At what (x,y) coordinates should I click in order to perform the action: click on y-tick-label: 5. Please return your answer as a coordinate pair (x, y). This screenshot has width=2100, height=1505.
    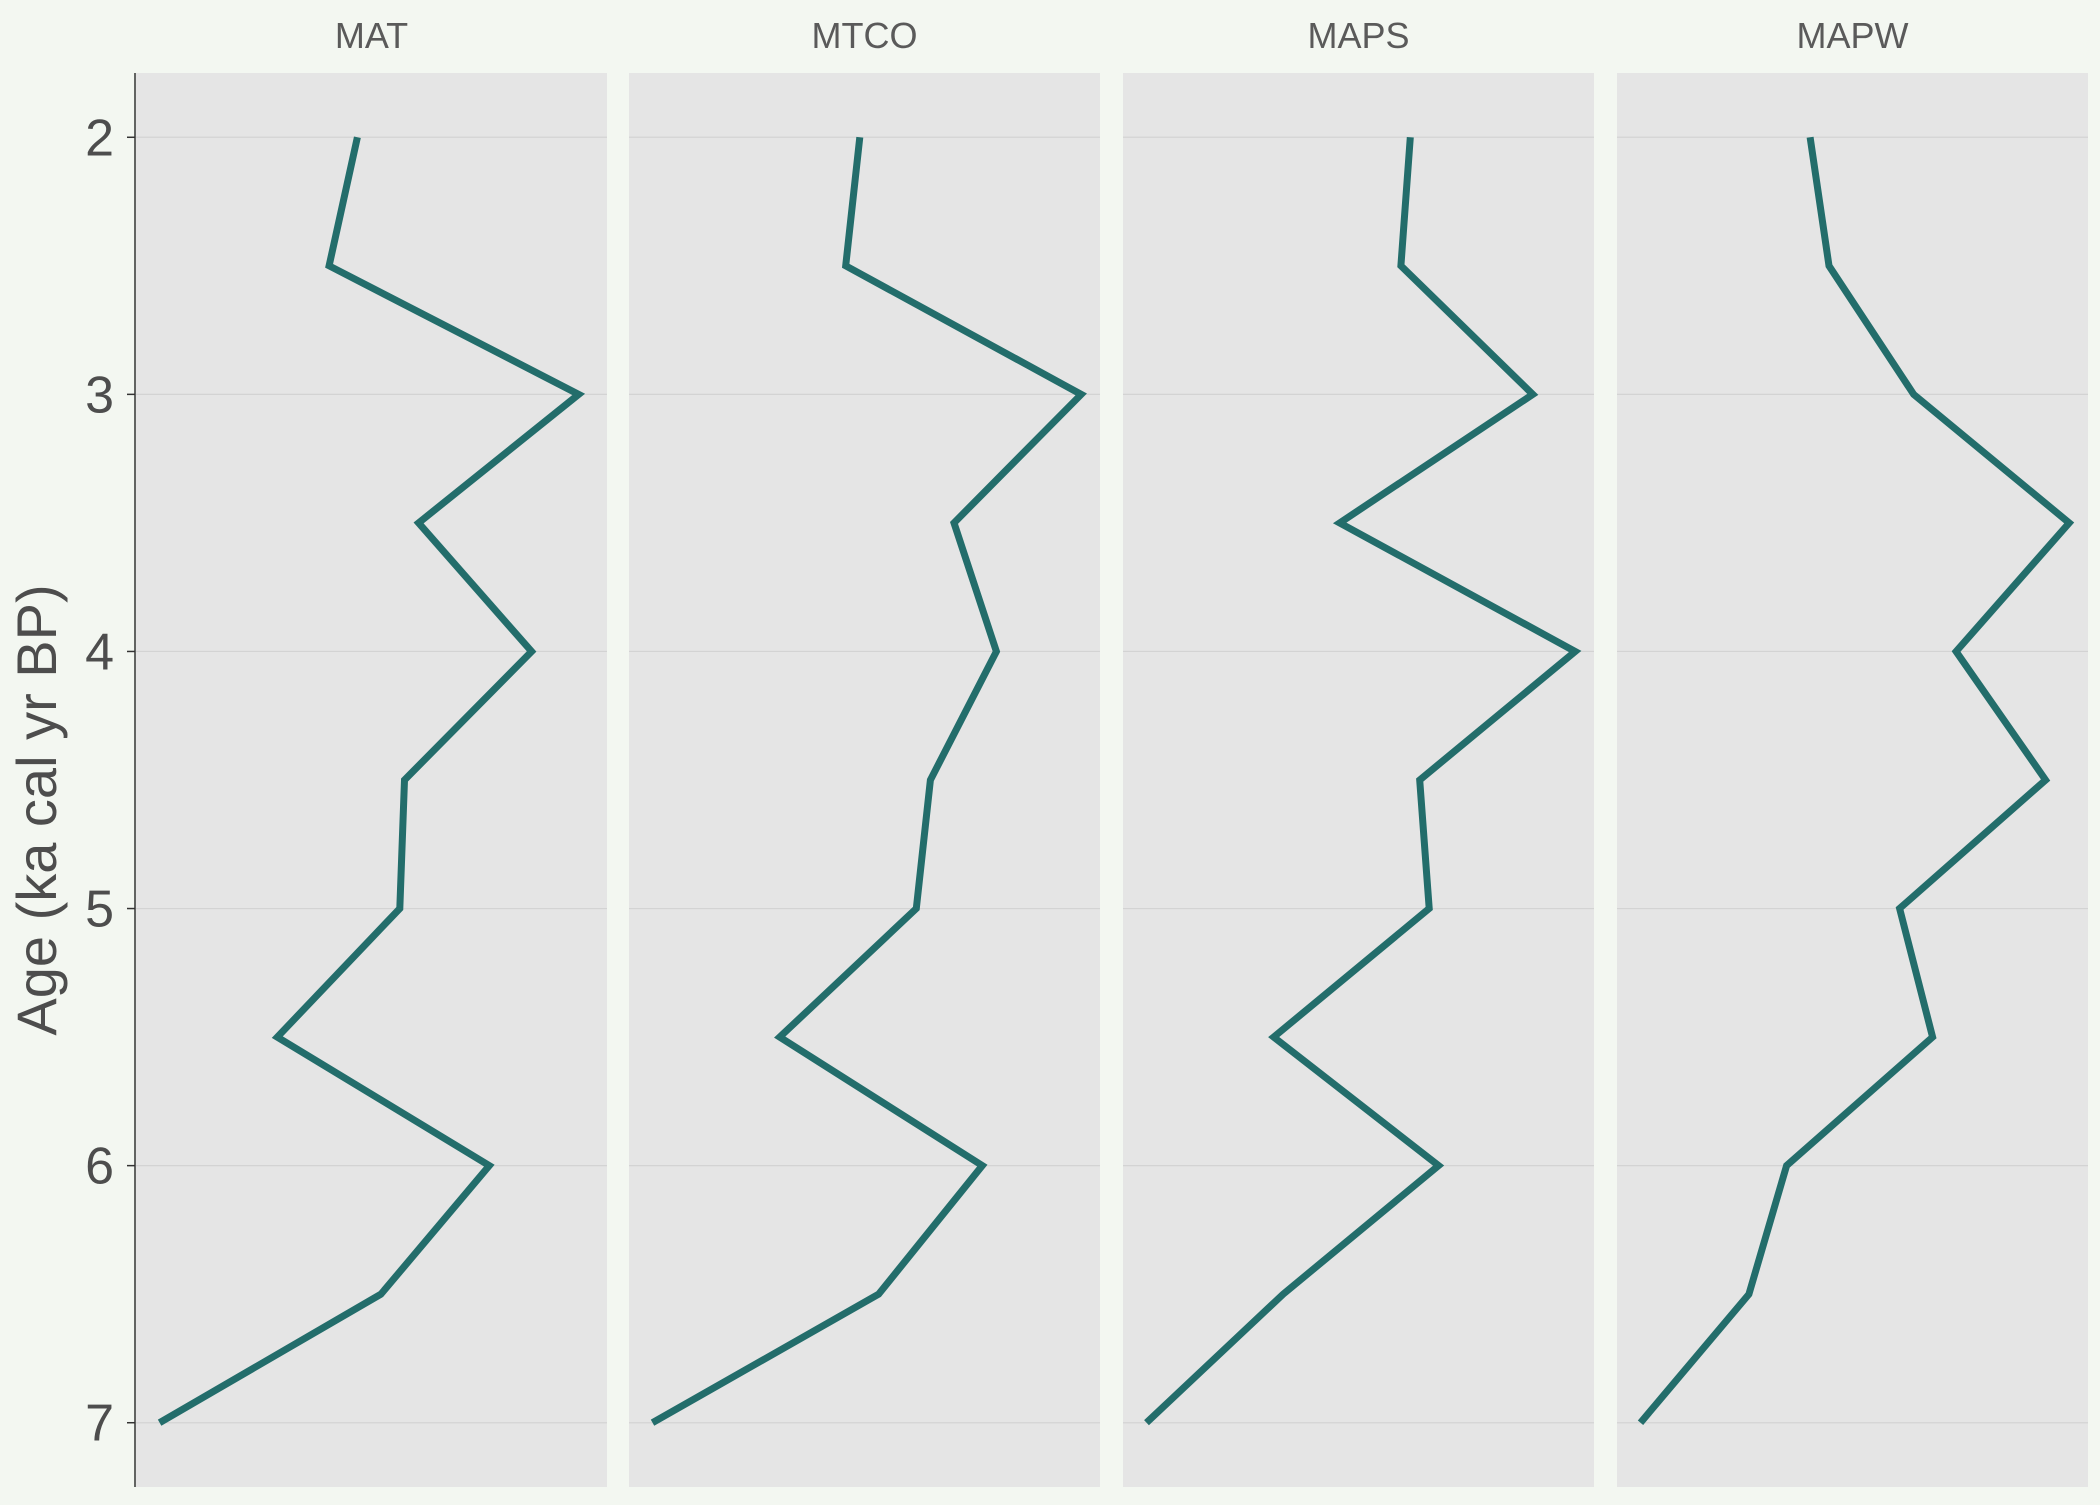
    Looking at the image, I should click on (99, 910).